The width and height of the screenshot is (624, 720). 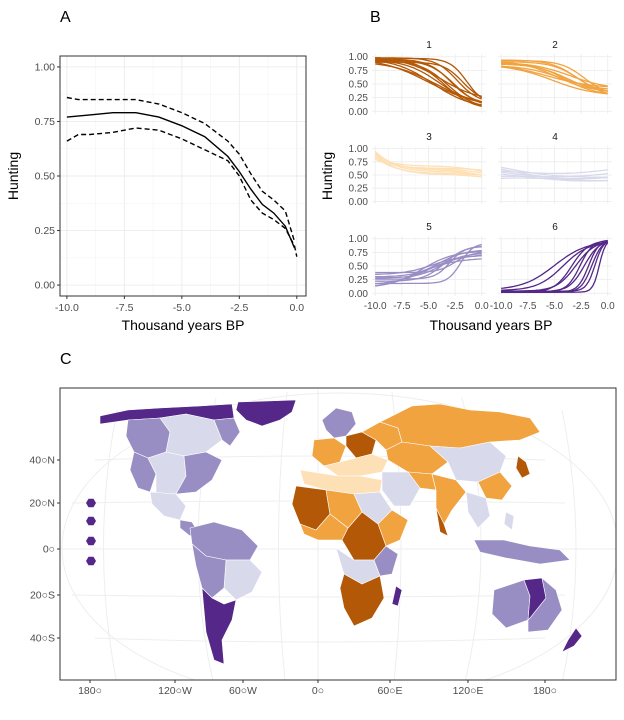 What do you see at coordinates (183, 325) in the screenshot?
I see `panel-a-x-axis-title: Thousand years BP` at bounding box center [183, 325].